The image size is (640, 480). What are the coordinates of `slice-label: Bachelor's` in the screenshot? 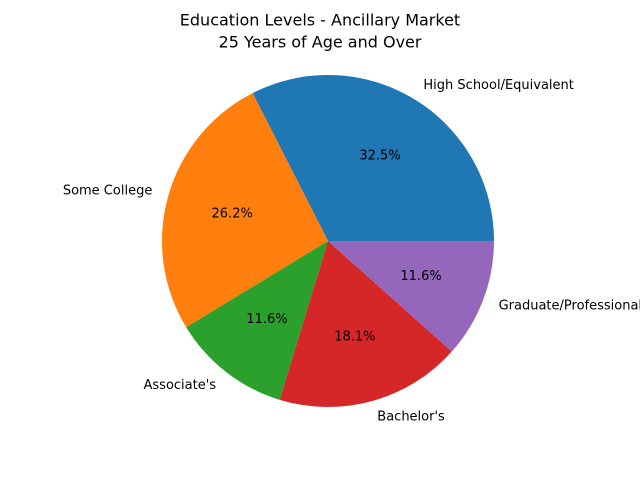 It's located at (411, 416).